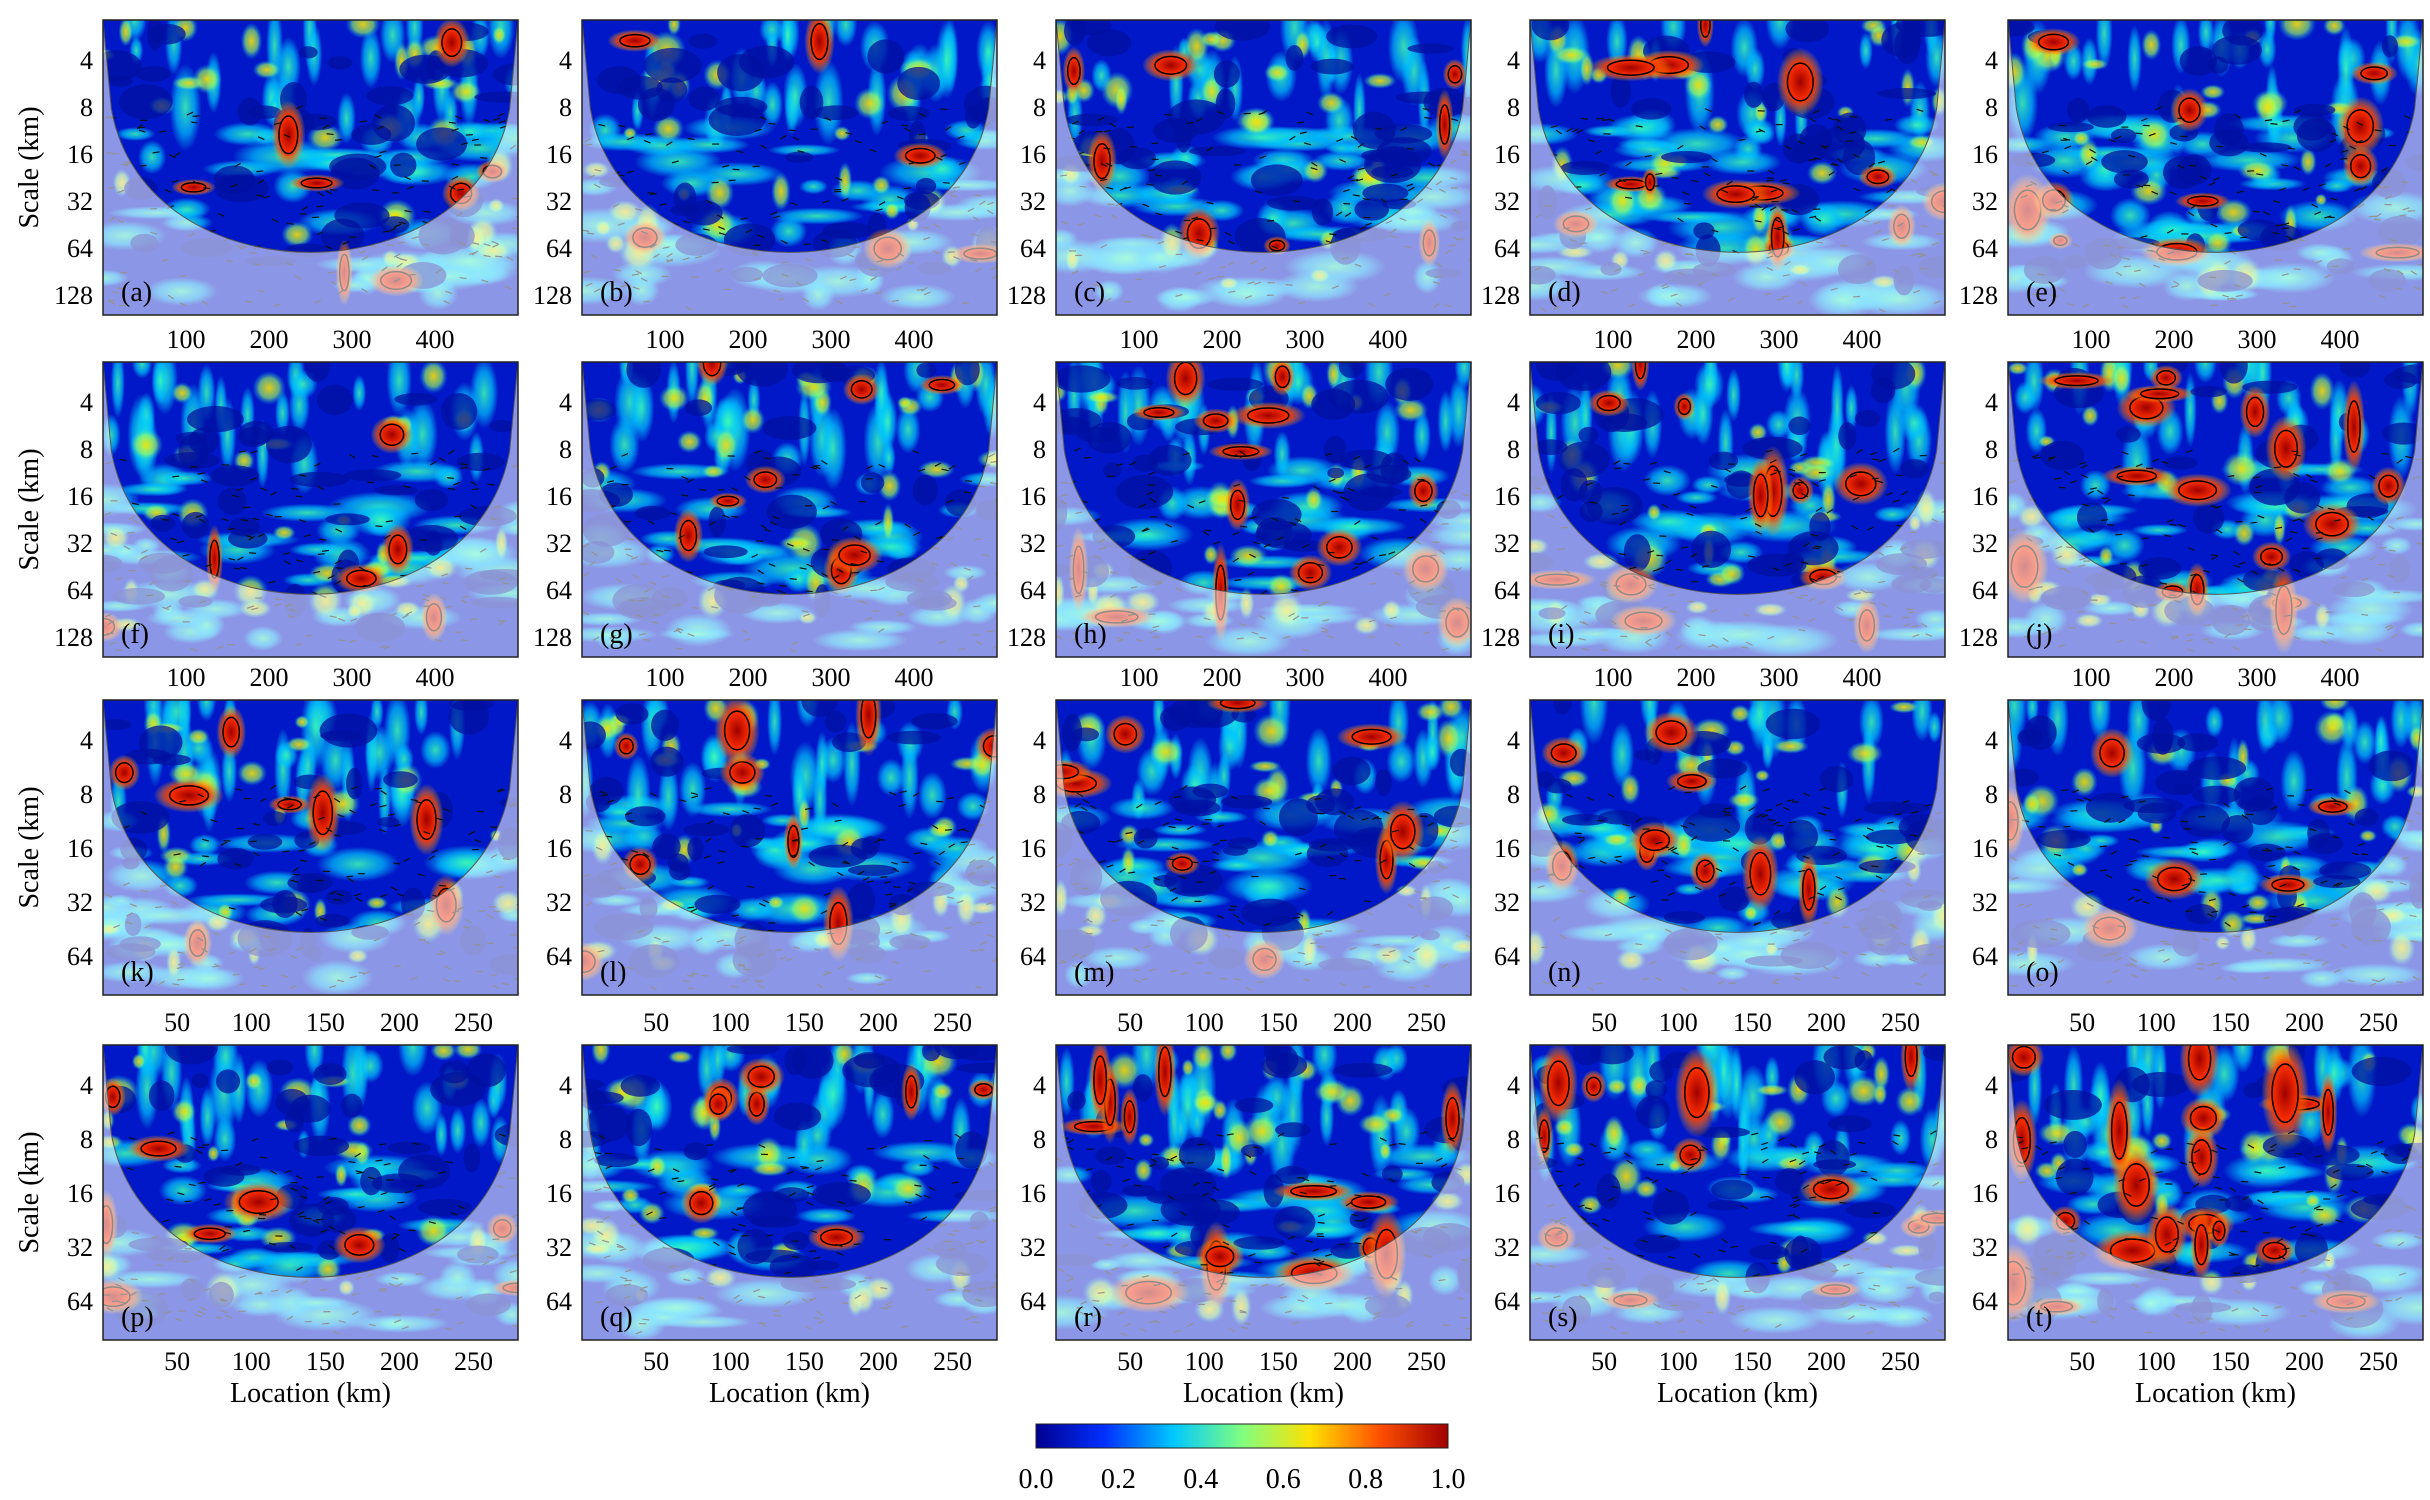  Describe the element at coordinates (1089, 292) in the screenshot. I see `panel-label-c: (c)` at that location.